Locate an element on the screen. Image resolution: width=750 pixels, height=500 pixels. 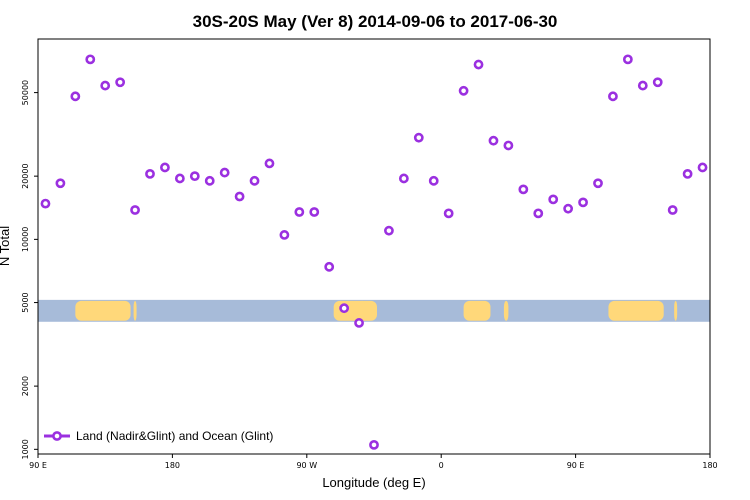
y-axis-label: N Total is located at coordinates (6, 246).